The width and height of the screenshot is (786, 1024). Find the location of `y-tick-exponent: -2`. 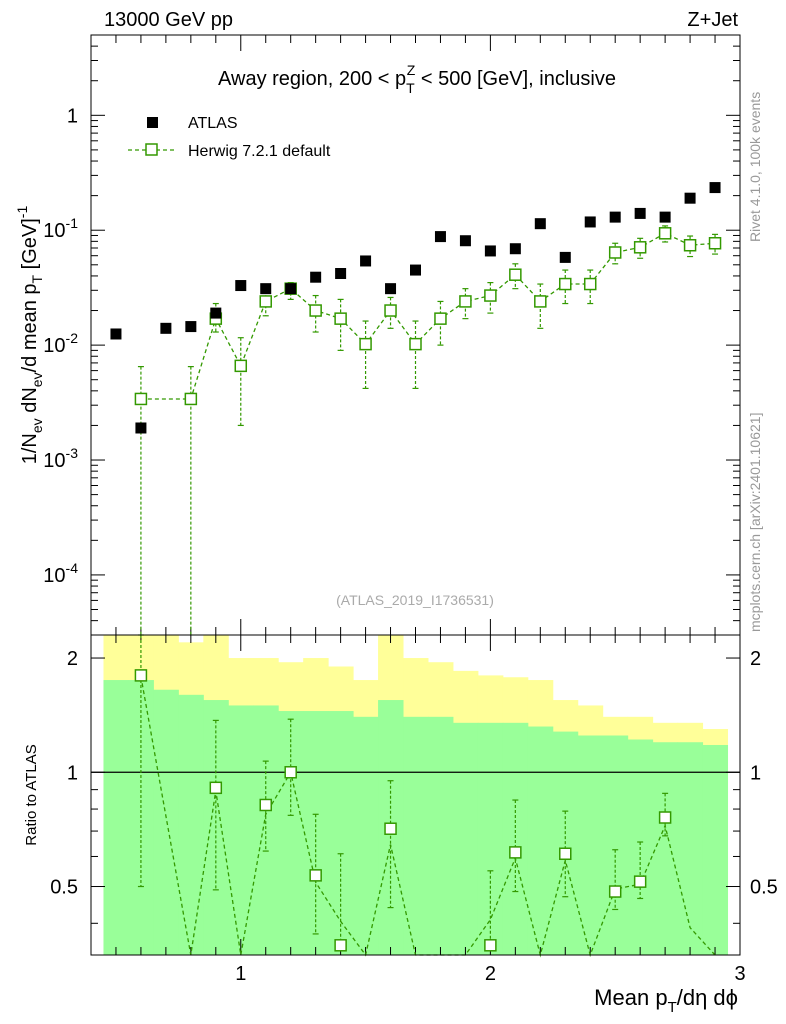

y-tick-exponent: -2 is located at coordinates (72, 338).